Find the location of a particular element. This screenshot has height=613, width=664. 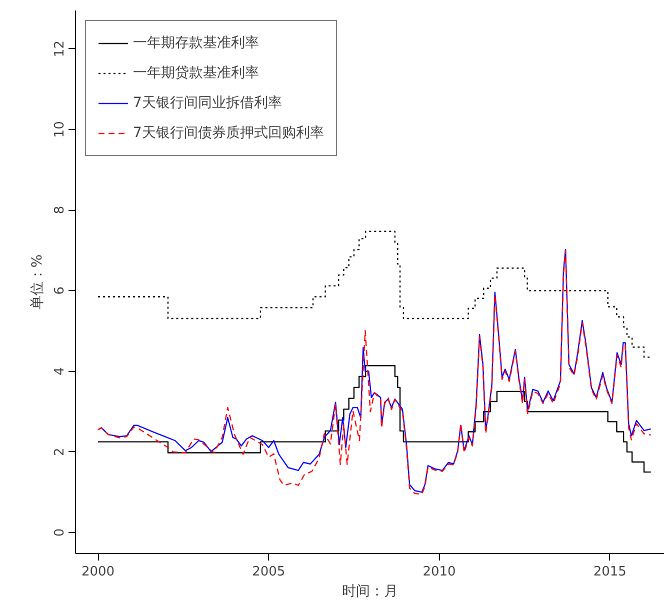

x-tick-label: 2015 is located at coordinates (609, 572).